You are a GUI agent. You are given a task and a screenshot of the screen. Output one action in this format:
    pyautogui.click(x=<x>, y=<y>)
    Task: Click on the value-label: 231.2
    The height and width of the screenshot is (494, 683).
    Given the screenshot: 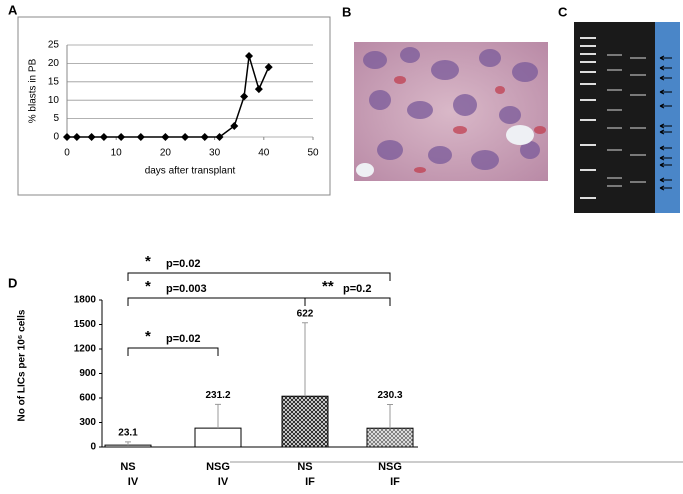 What is the action you would take?
    pyautogui.click(x=217, y=395)
    